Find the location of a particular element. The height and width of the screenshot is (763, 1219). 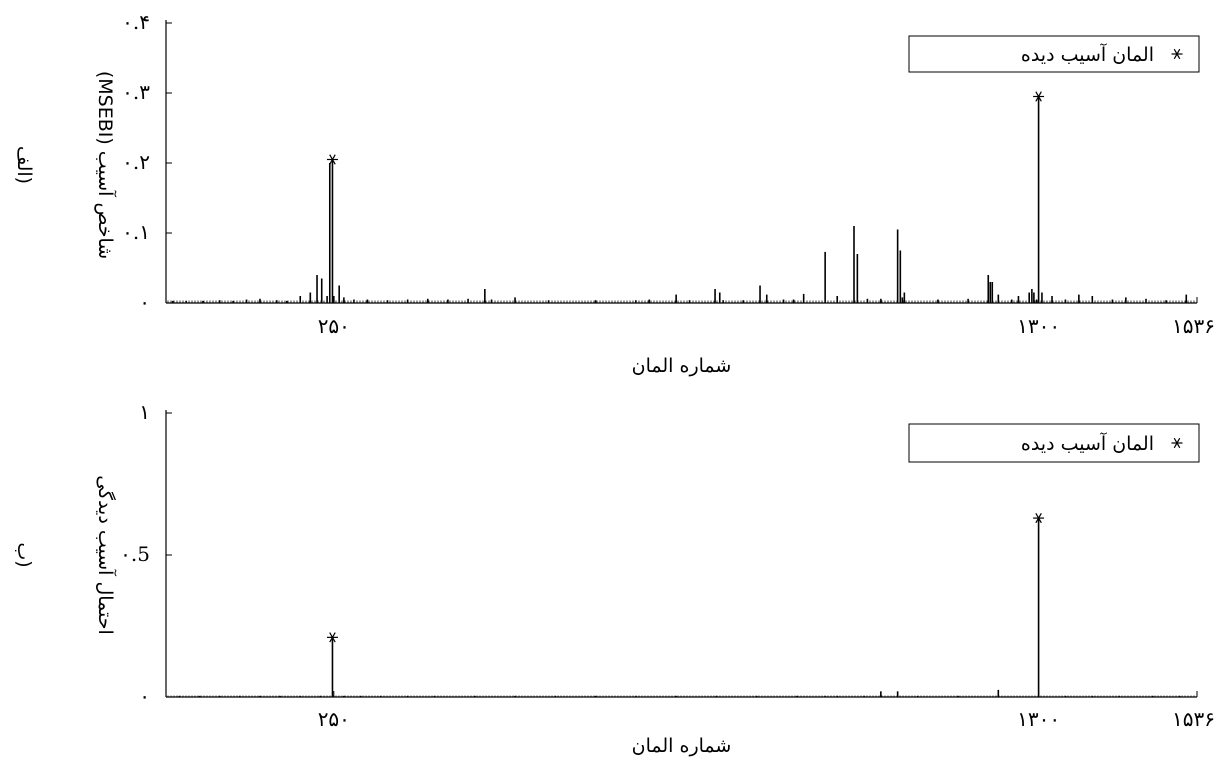

y-axis-label: شاخص آسیب (MSEBI) is located at coordinates (106, 165).